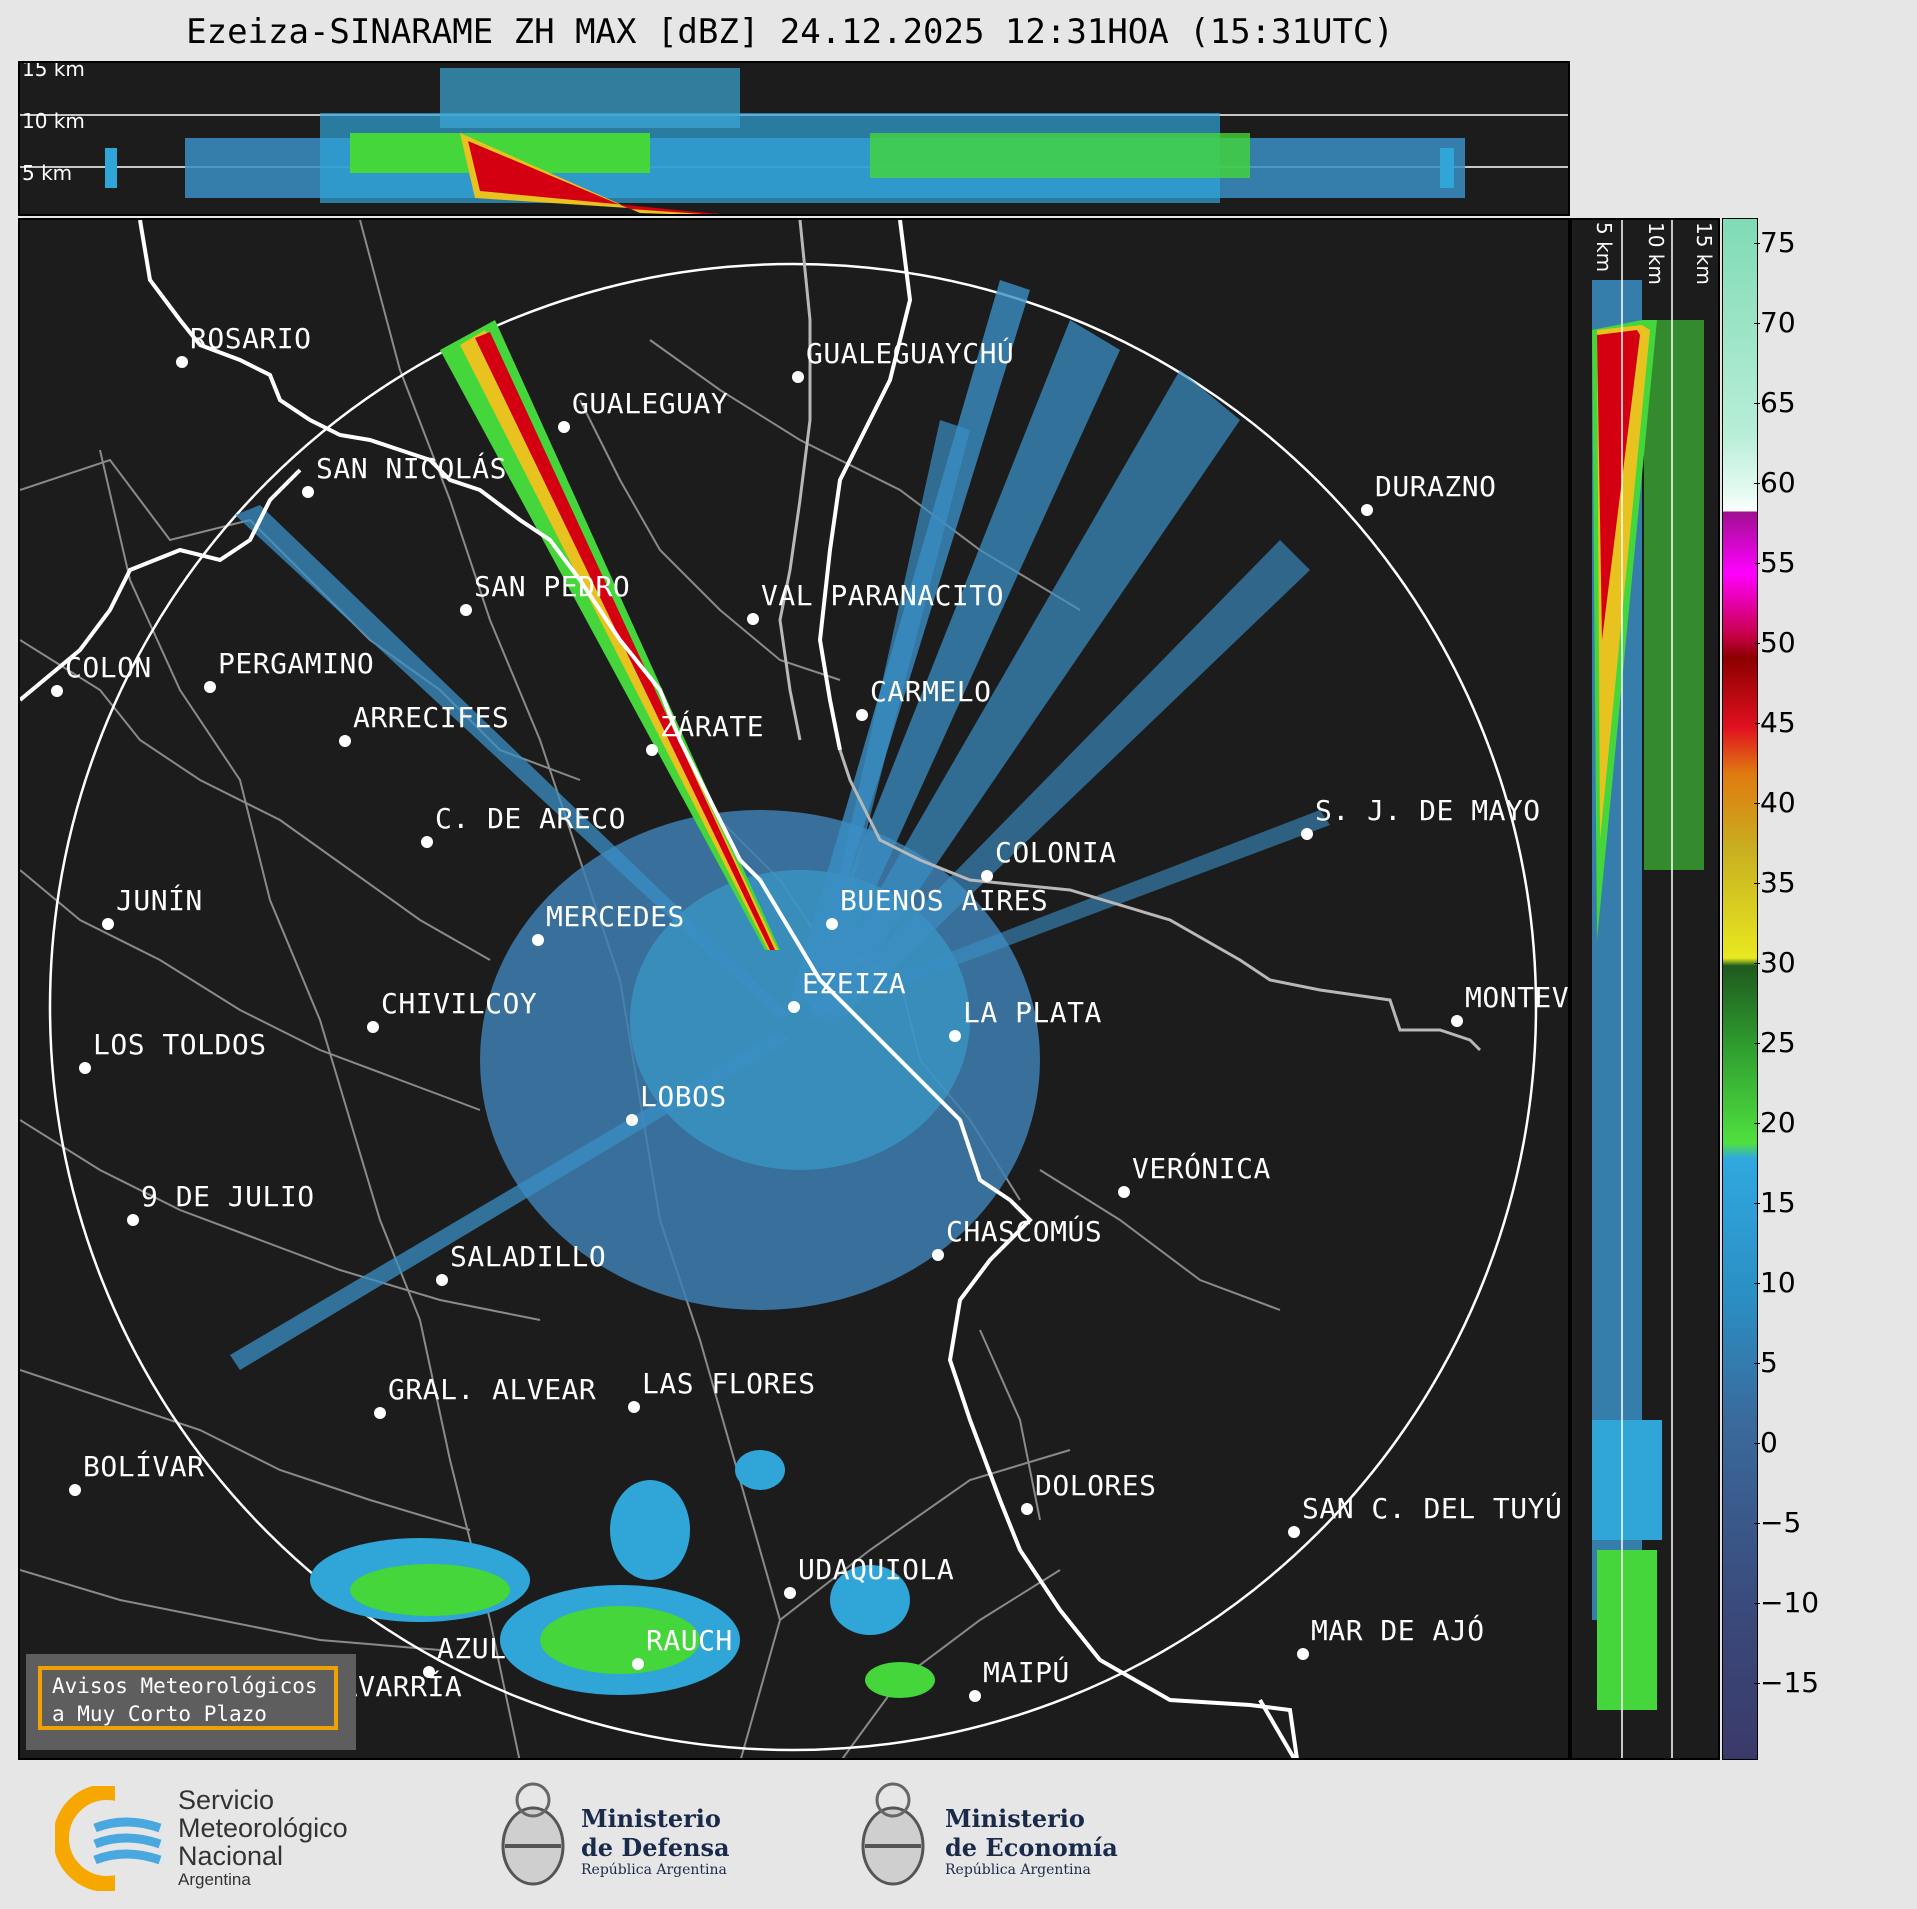  I want to click on defensa-line-1: Ministerio, so click(651, 1818).